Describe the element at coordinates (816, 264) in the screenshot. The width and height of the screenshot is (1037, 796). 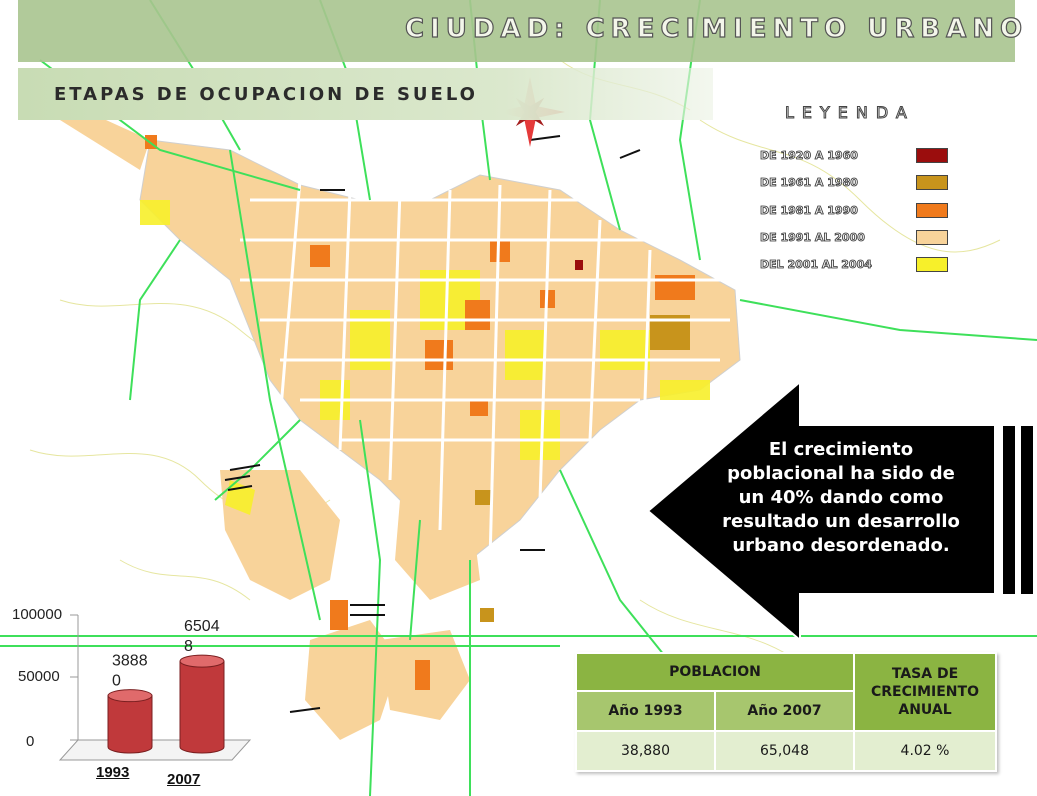
I see `legend-label: DEL 2001 AL 2004` at that location.